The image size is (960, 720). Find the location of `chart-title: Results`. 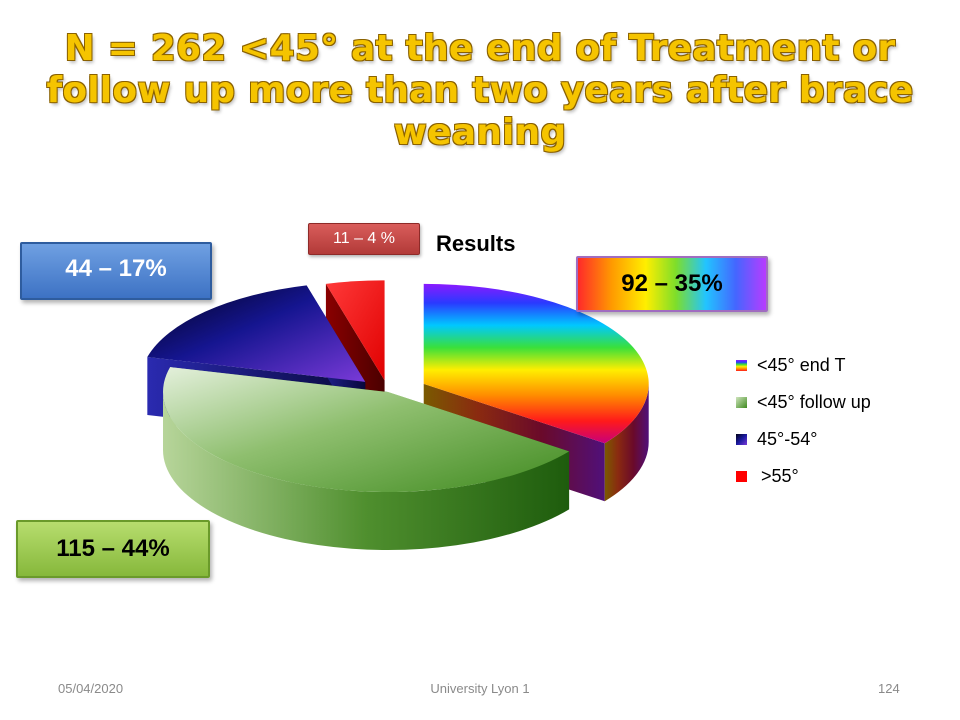

chart-title: Results is located at coordinates (476, 243).